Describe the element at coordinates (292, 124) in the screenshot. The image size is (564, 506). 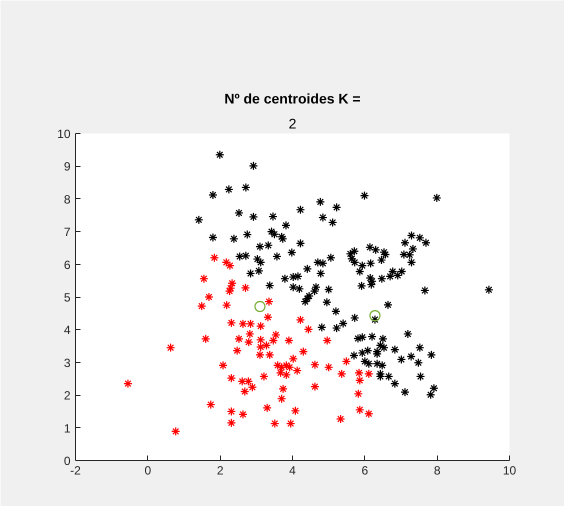
I see `chart-subtitle: 2` at that location.